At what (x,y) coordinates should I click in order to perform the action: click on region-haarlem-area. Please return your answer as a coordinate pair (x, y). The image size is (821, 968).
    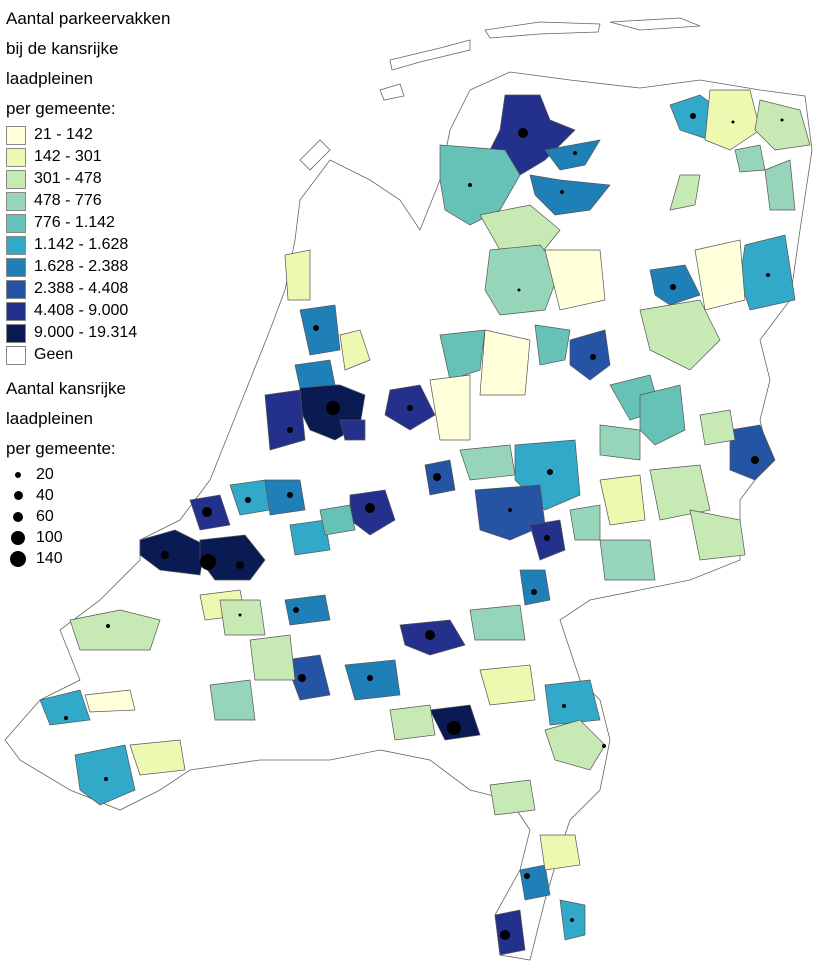
    Looking at the image, I should click on (285, 420).